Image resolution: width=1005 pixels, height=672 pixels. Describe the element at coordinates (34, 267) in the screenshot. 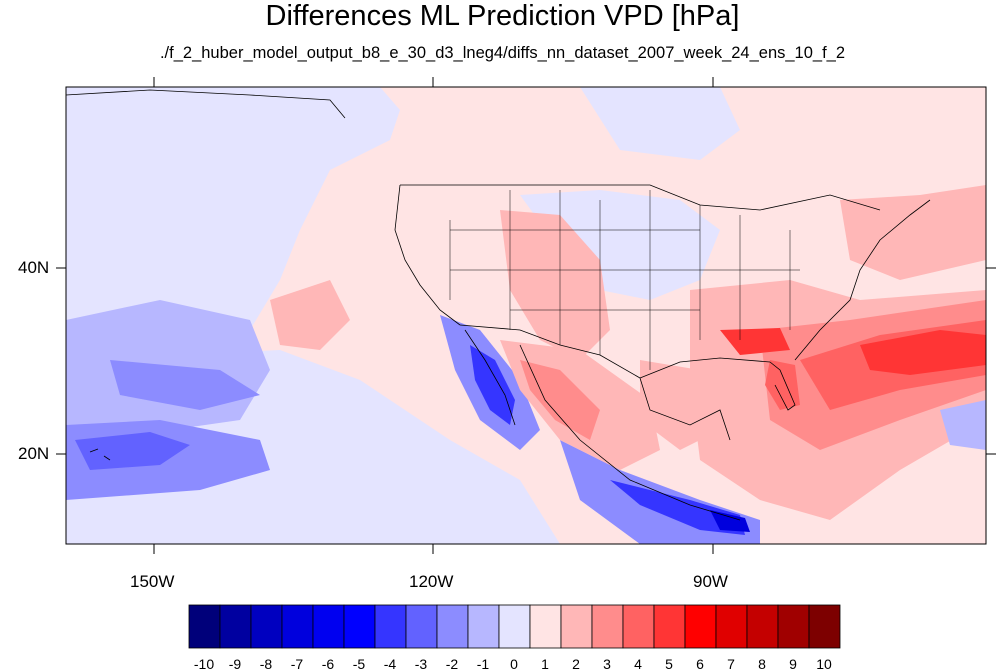

I see `lat-label-40n: 40N` at that location.